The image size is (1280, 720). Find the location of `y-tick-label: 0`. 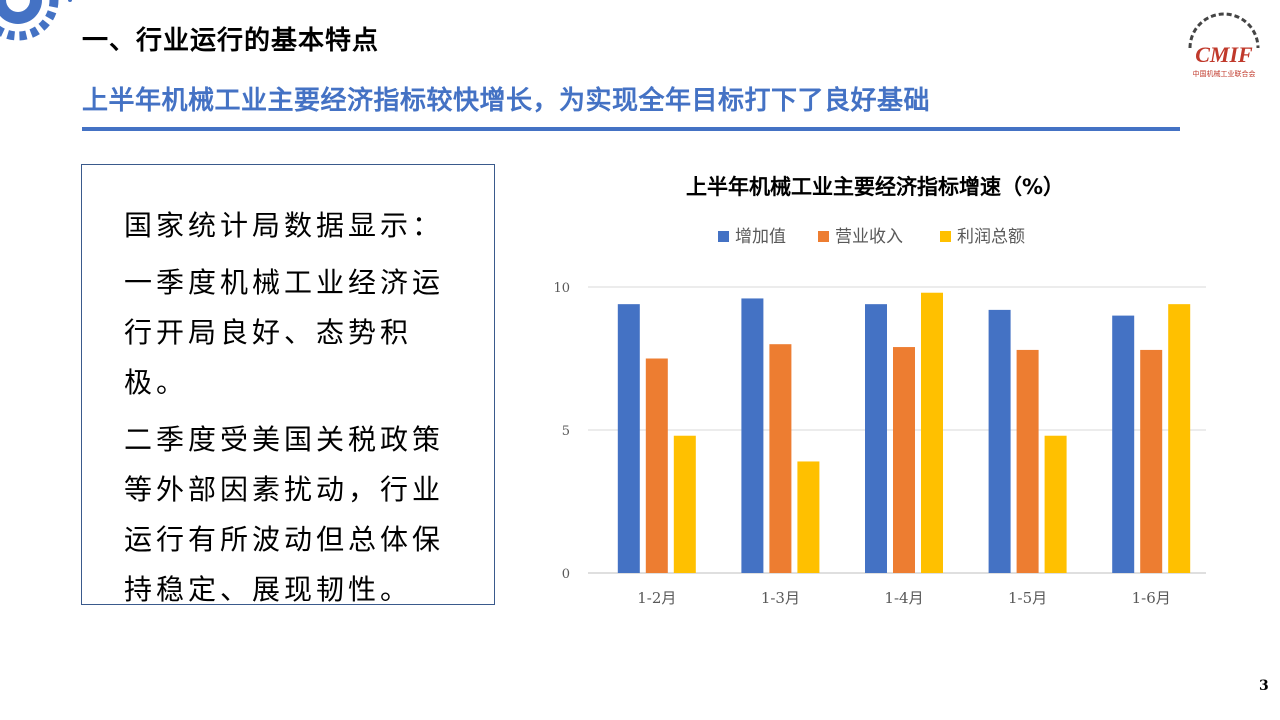

y-tick-label: 0 is located at coordinates (566, 574).